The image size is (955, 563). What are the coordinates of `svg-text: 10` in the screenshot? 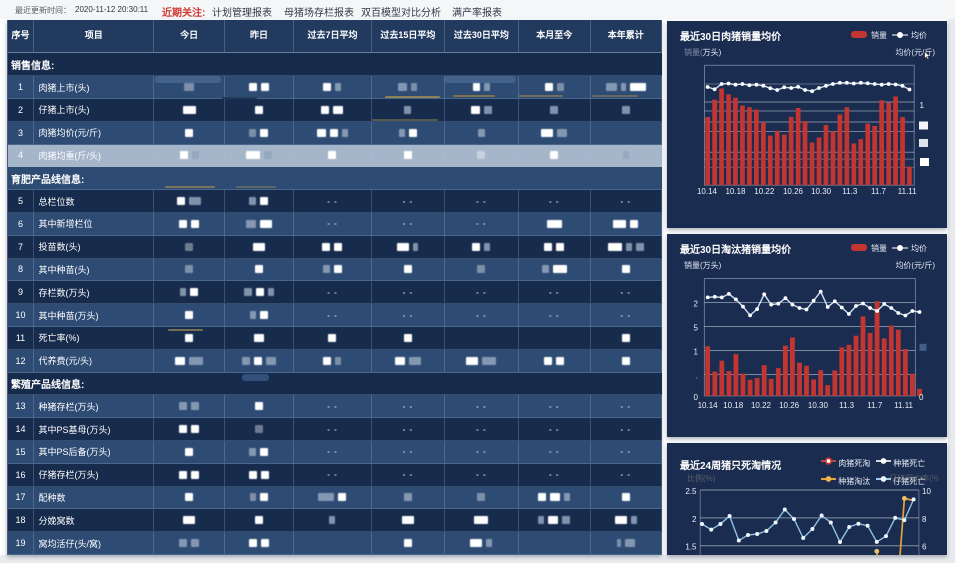 It's located at (926, 491).